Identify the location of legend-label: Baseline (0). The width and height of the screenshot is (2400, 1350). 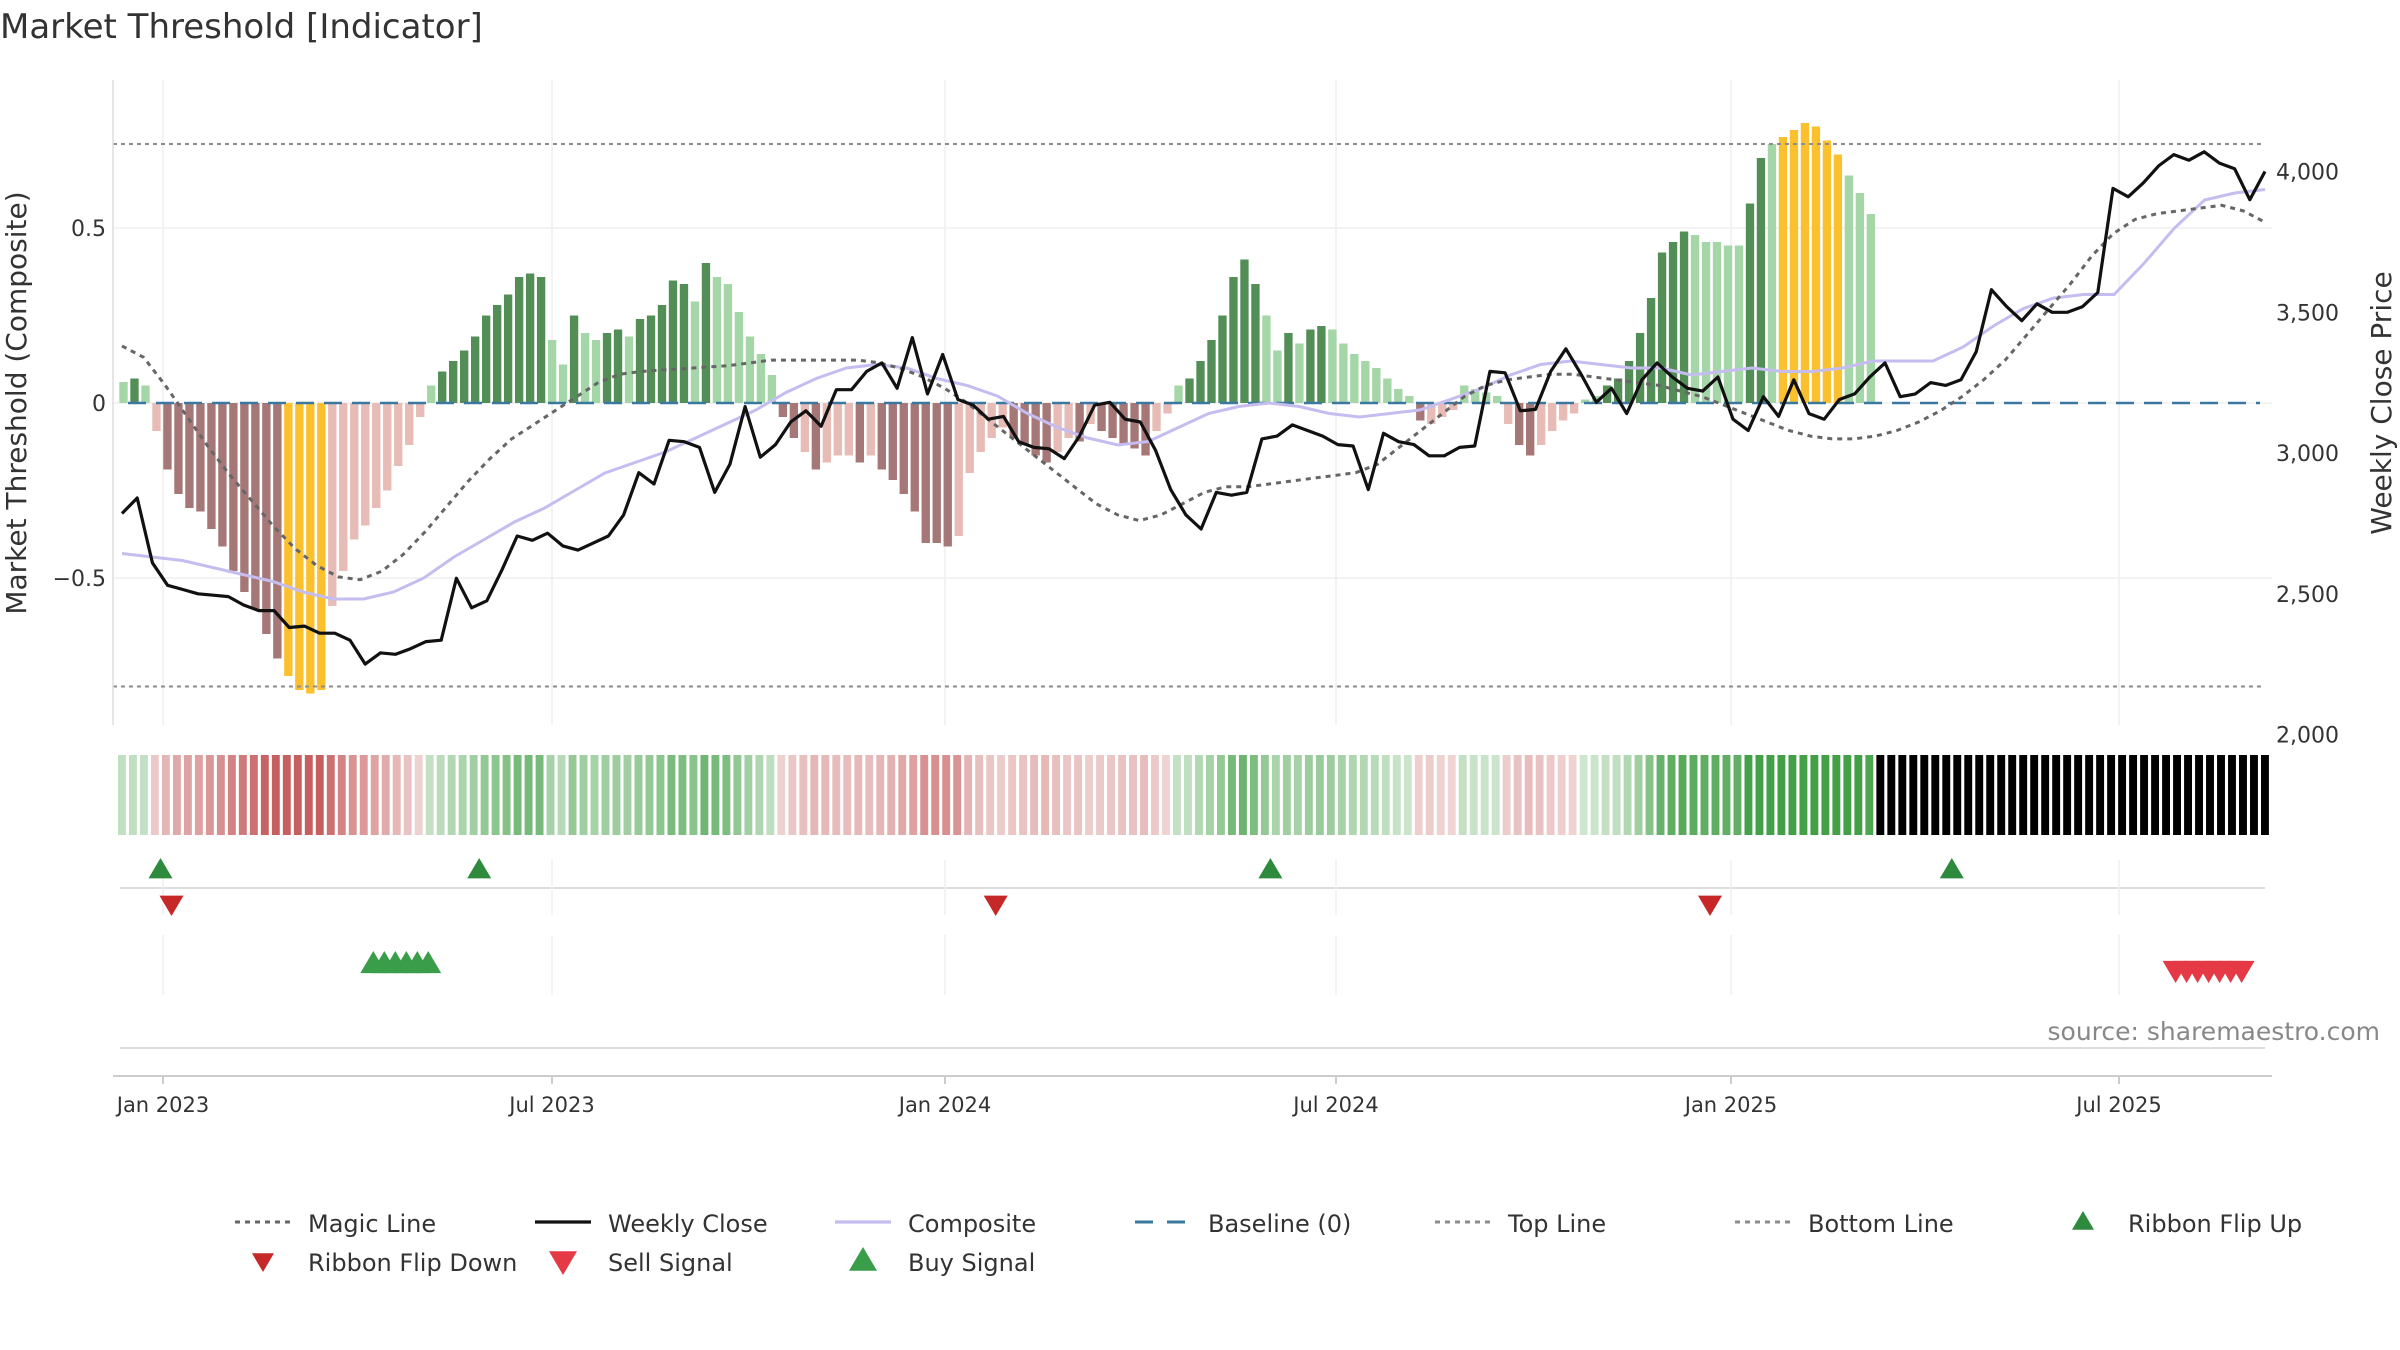
(1279, 1224).